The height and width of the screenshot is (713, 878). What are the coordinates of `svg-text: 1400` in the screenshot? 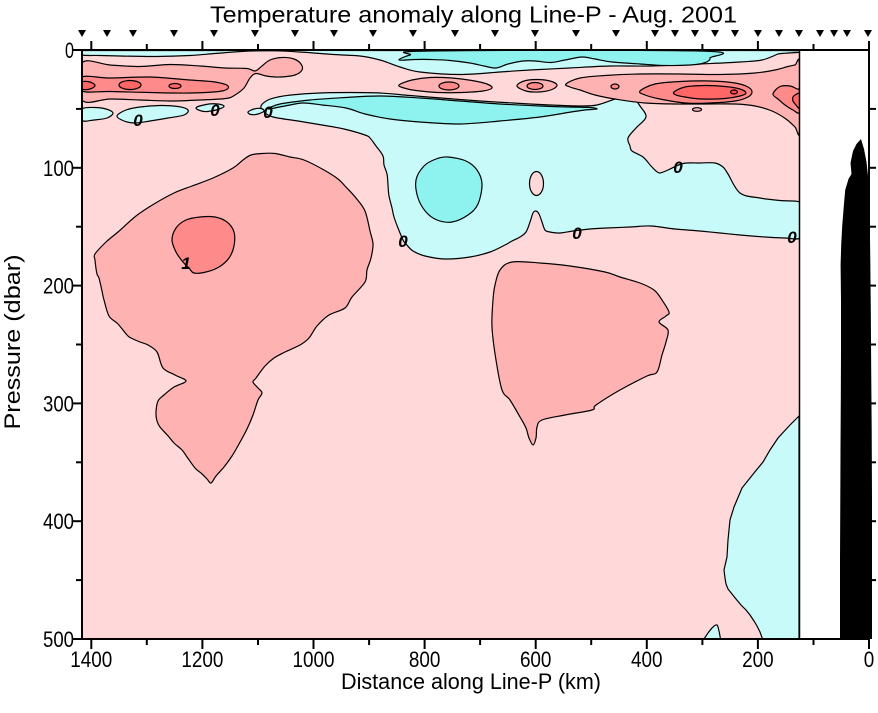 It's located at (91, 659).